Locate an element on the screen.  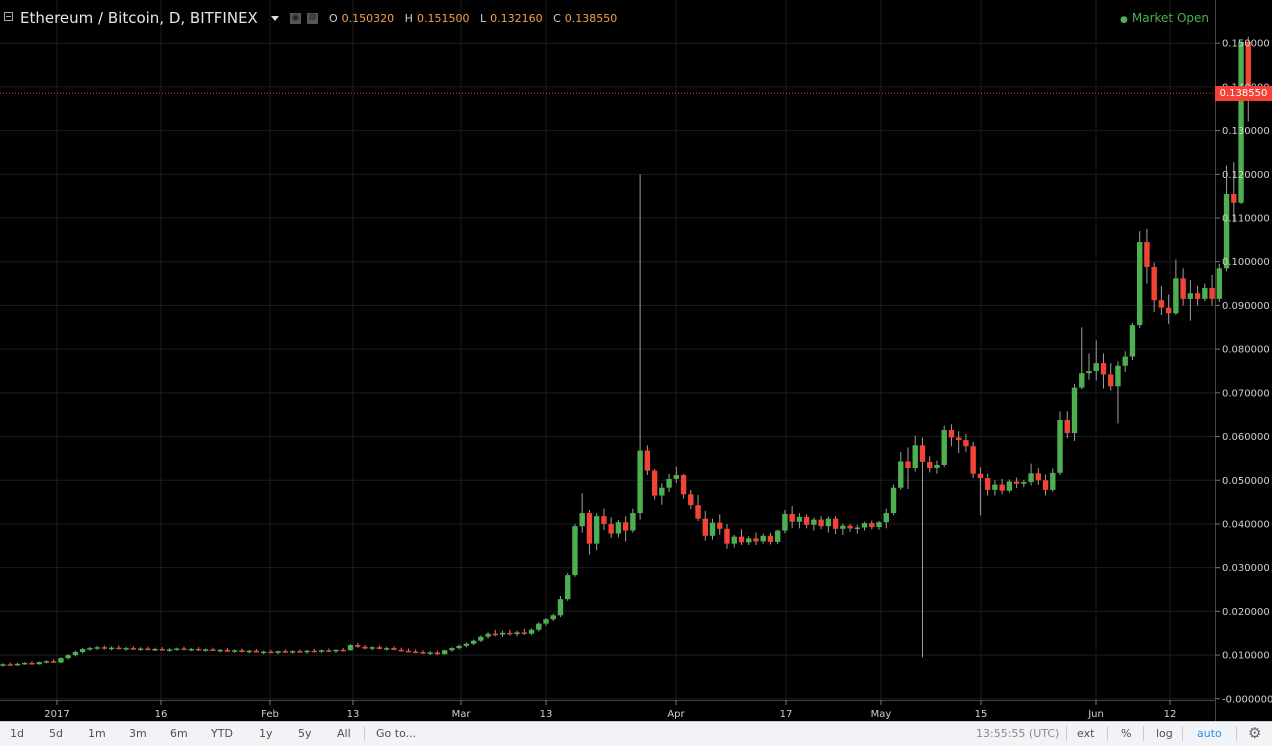
range-6m-button: 6m is located at coordinates (179, 733).